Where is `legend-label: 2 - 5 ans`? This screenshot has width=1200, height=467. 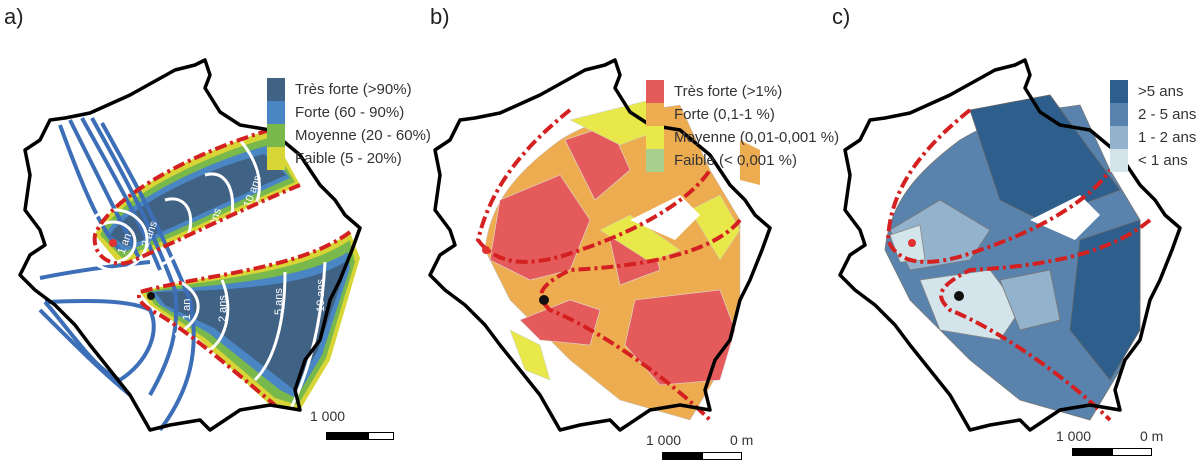 legend-label: 2 - 5 ans is located at coordinates (1167, 114).